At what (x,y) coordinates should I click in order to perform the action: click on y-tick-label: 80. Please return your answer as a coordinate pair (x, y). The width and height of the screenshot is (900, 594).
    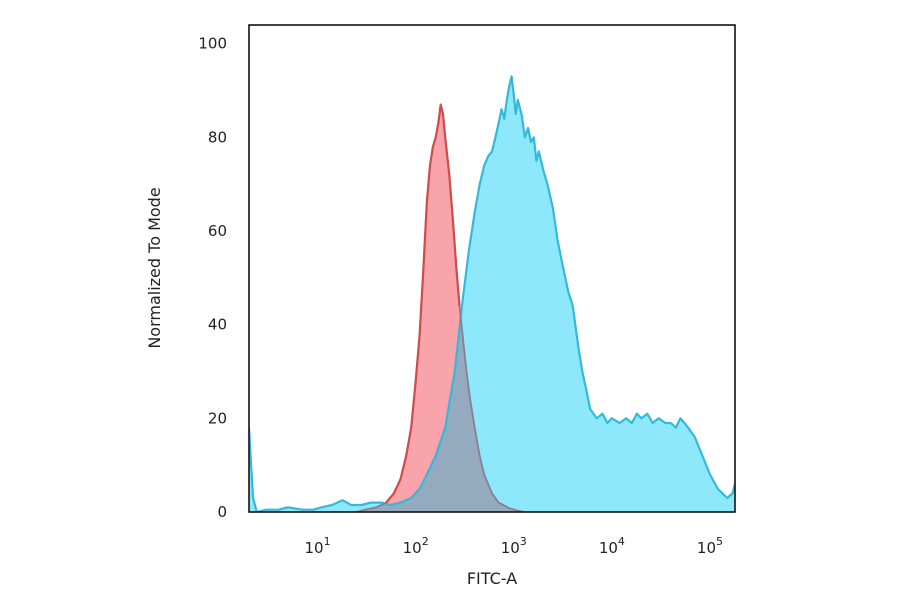
    Looking at the image, I should click on (217, 137).